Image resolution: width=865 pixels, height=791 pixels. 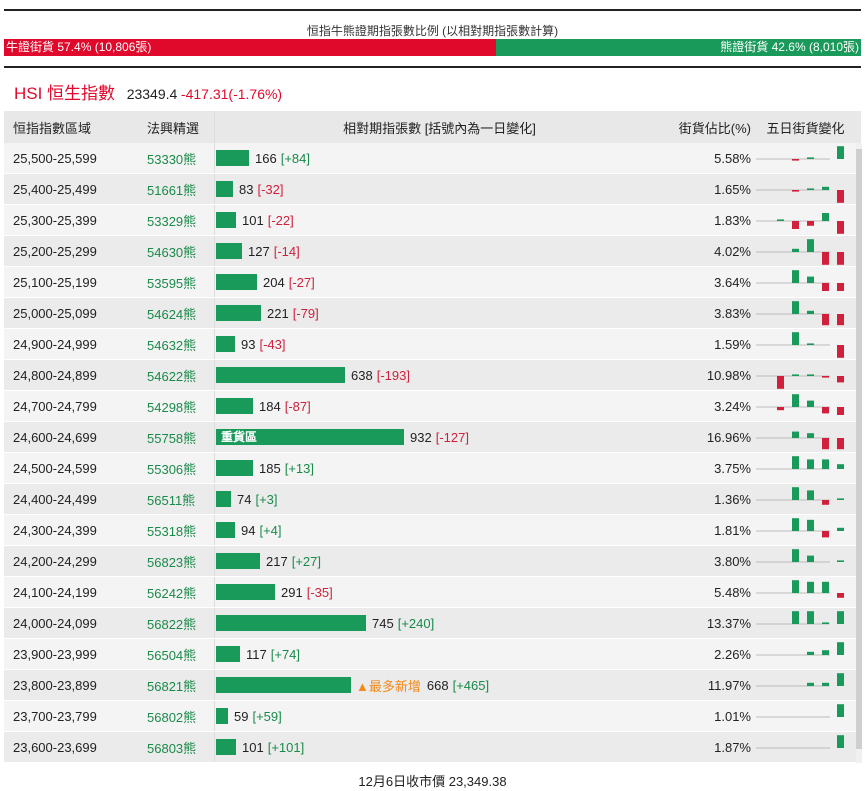 I want to click on heavy-zone-tag: 重貨區, so click(x=239, y=437).